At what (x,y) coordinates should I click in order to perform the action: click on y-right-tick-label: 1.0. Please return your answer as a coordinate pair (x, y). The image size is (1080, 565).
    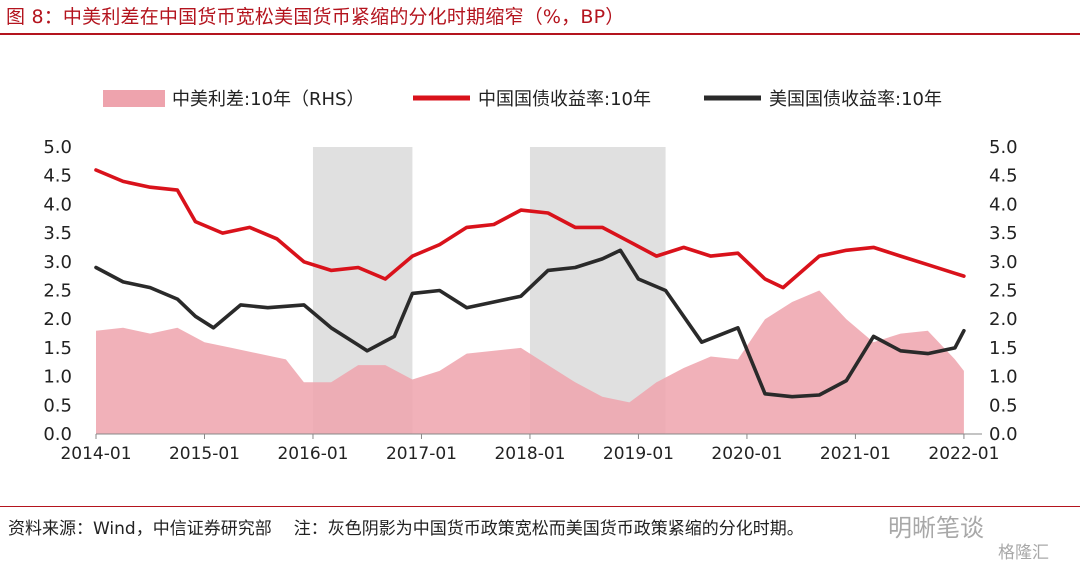
    Looking at the image, I should click on (1003, 377).